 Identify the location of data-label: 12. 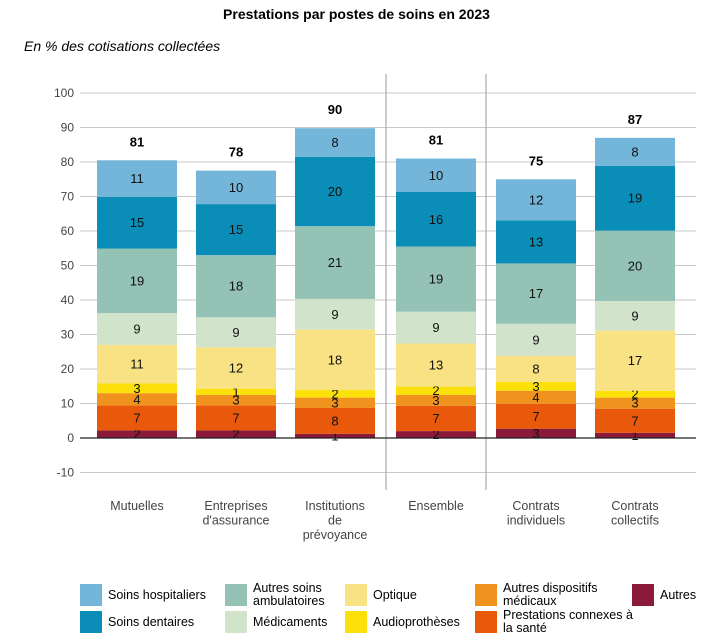
(536, 199).